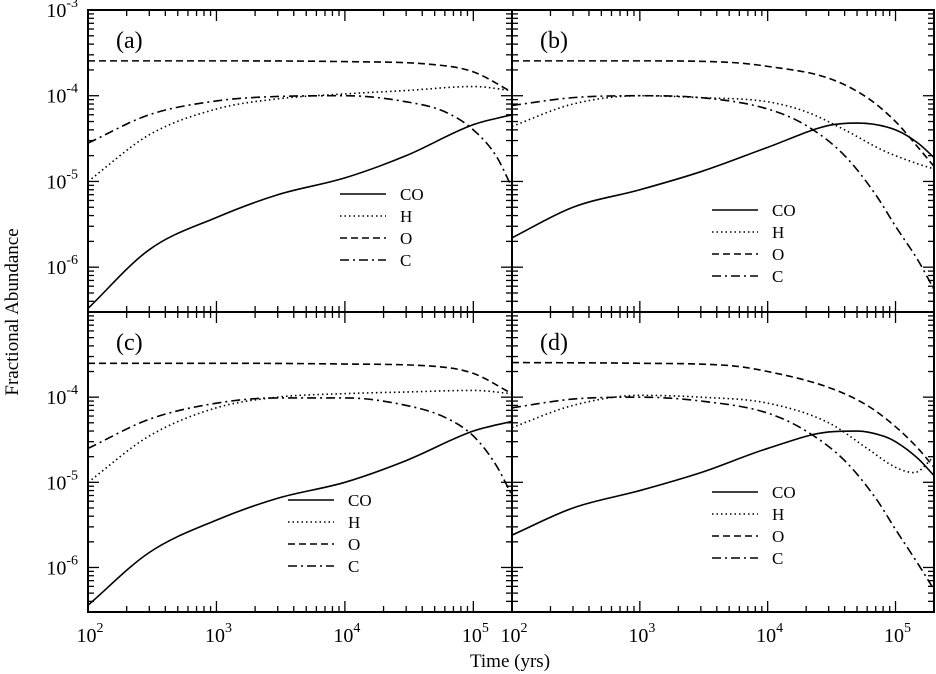 The height and width of the screenshot is (674, 936). I want to click on panel-label: (c), so click(129, 343).